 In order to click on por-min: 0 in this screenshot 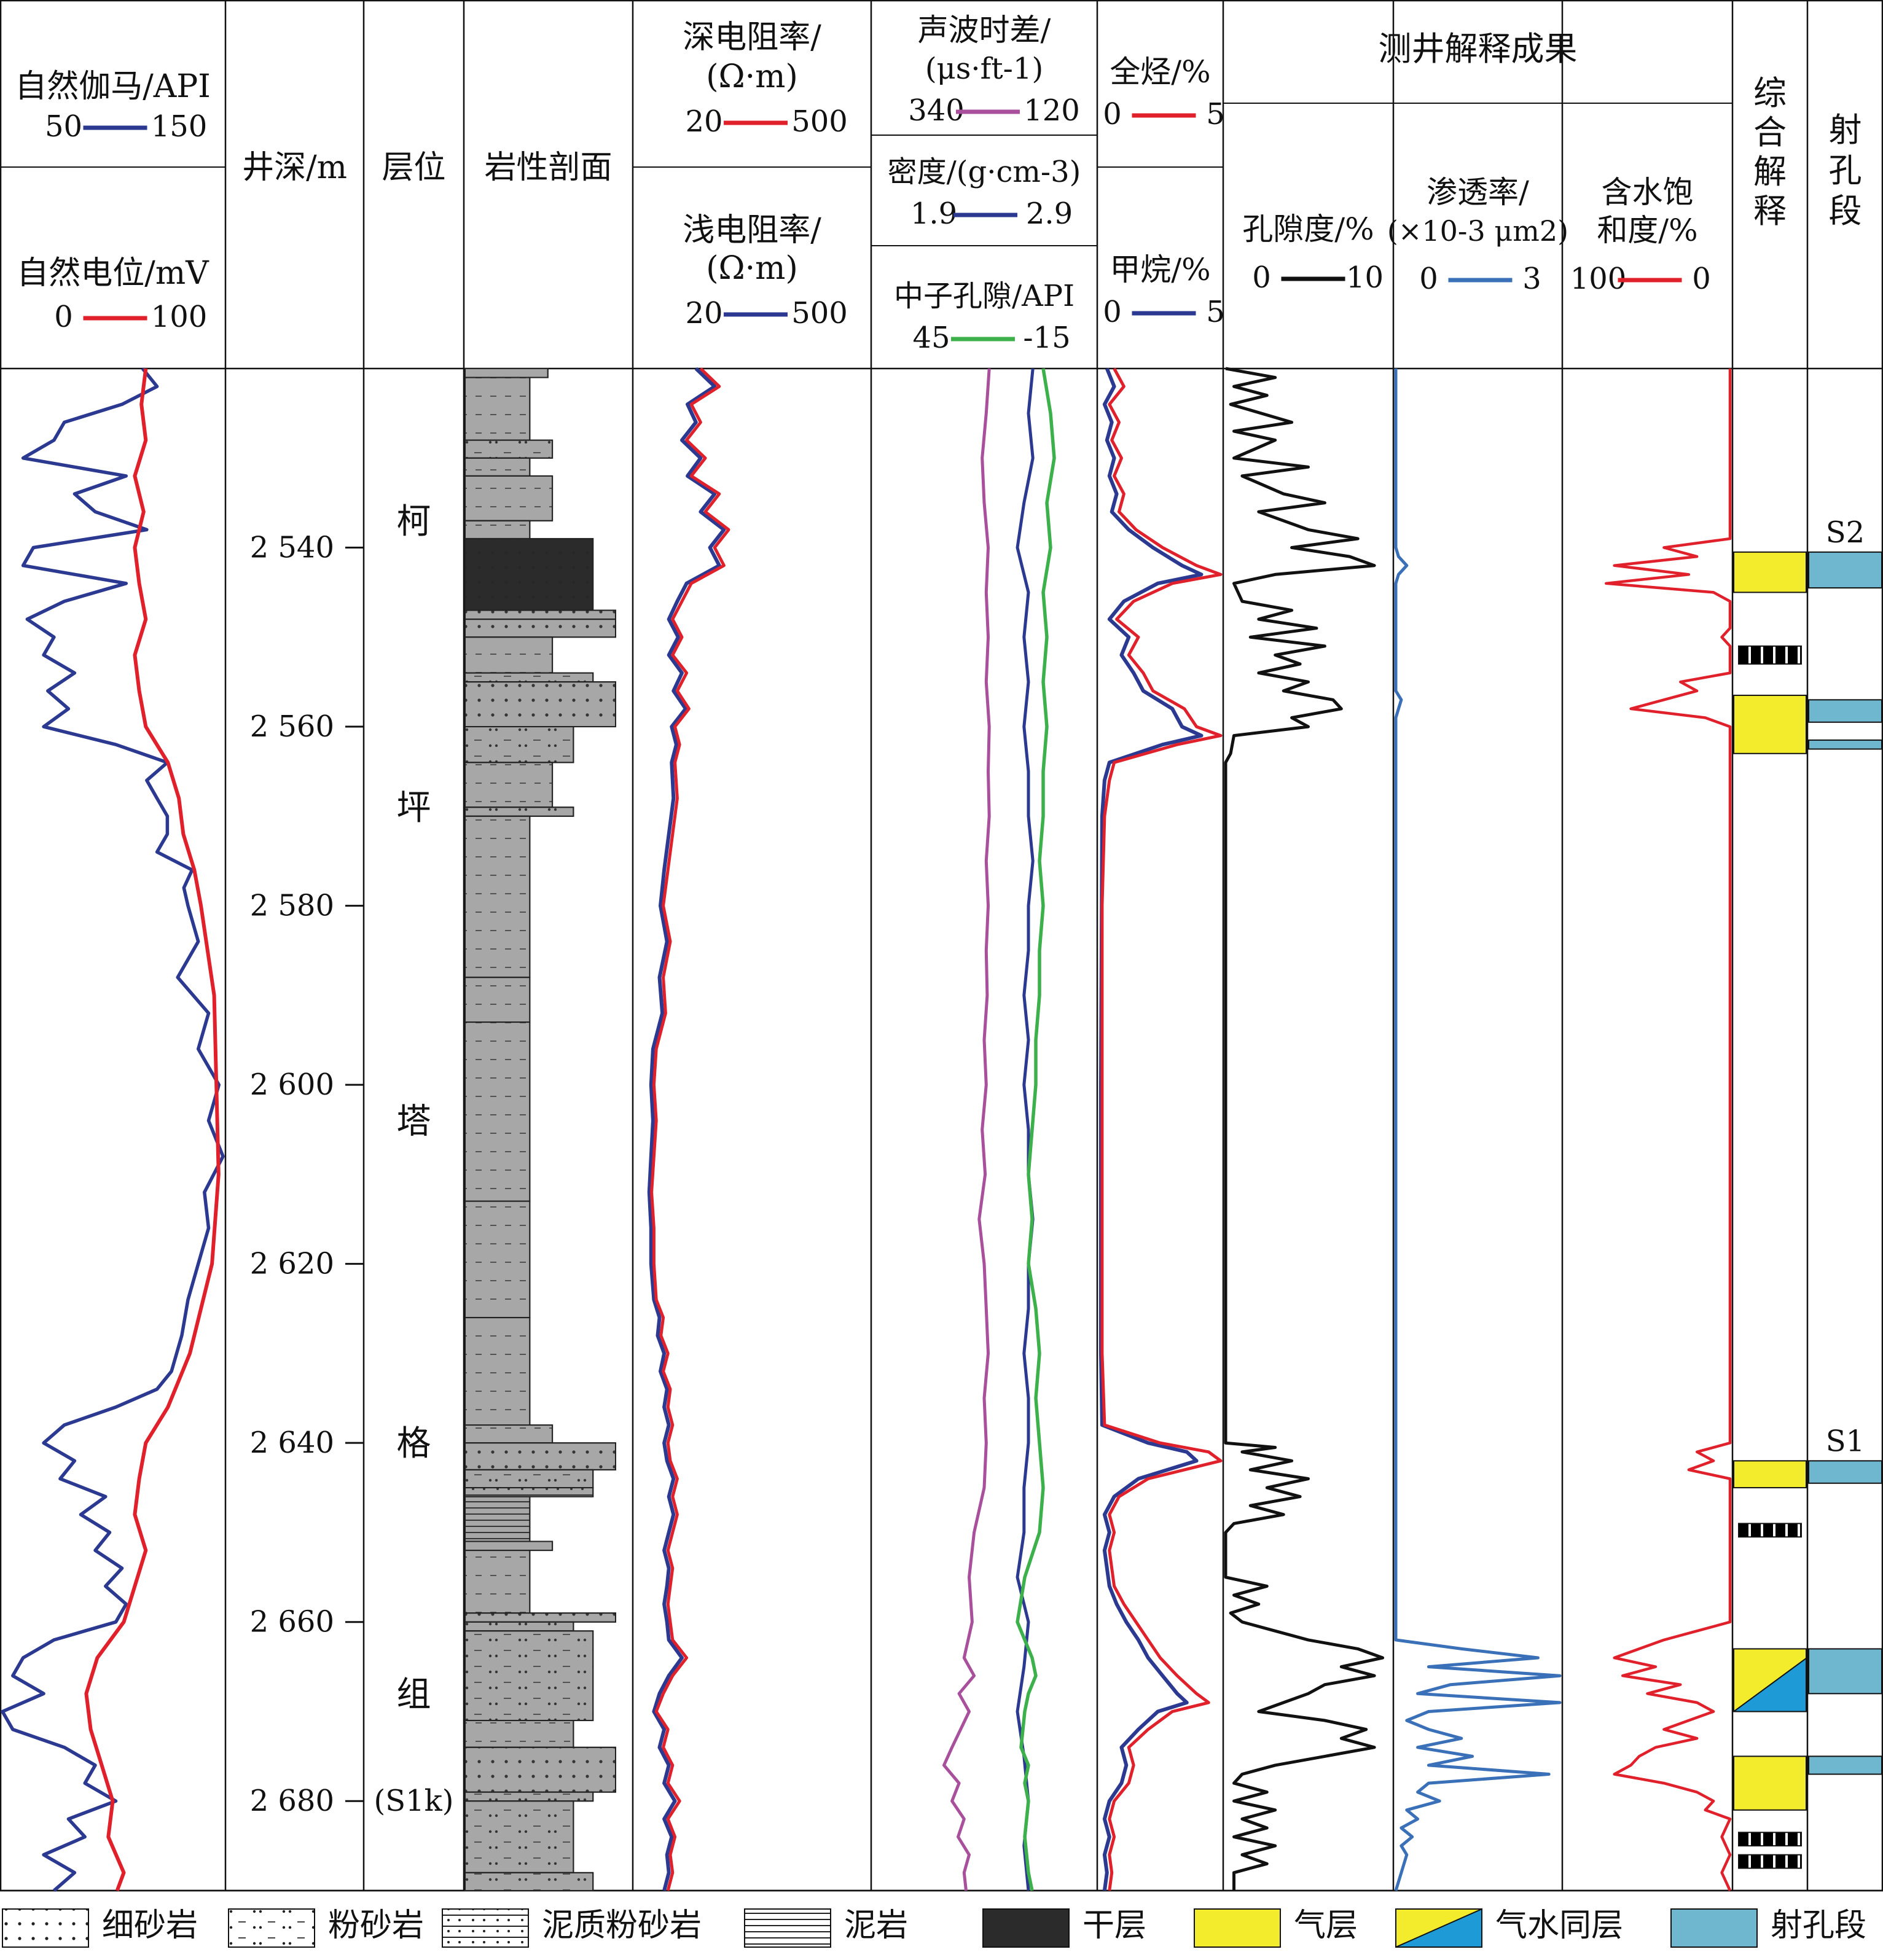, I will do `click(1261, 277)`.